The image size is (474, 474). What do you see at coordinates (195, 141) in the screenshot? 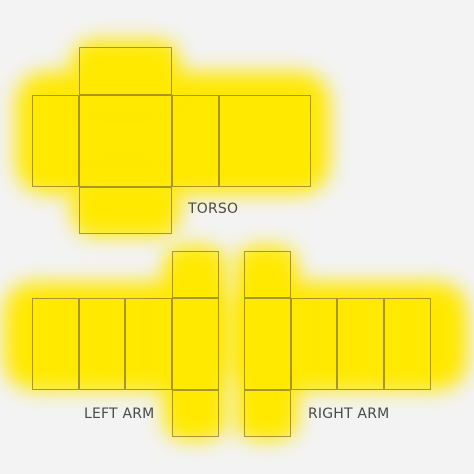
I see `torso-left-side-face` at bounding box center [195, 141].